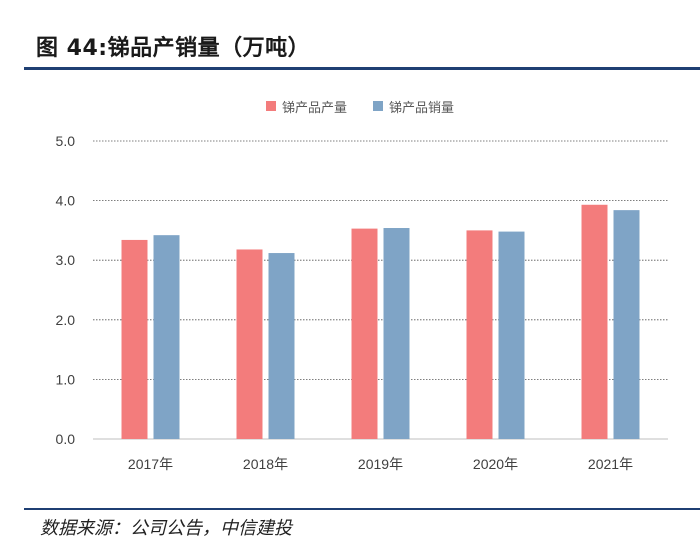 This screenshot has width=700, height=560. What do you see at coordinates (422, 108) in the screenshot?
I see `legend-label-sales: 锑产品销量` at bounding box center [422, 108].